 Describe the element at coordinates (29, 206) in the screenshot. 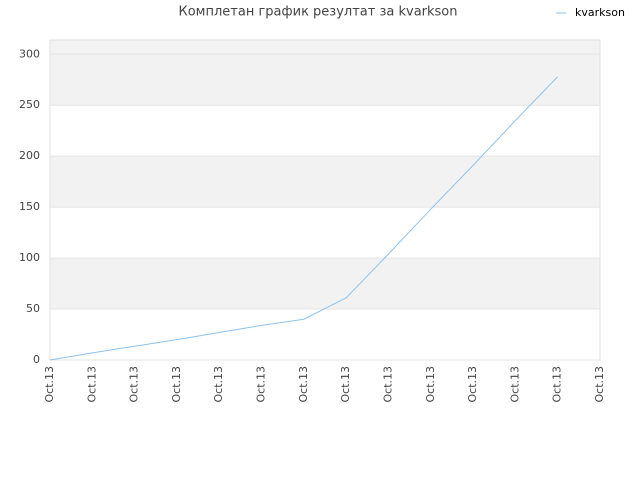

I see `y-tick-label: 150` at that location.